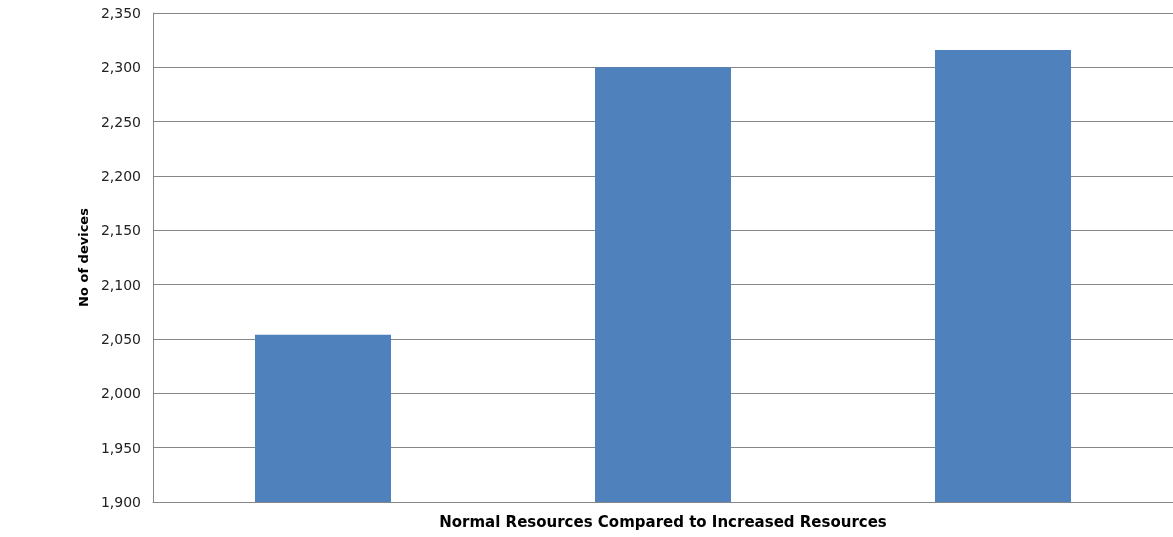  I want to click on y-tick-label: 2,150, so click(120, 230).